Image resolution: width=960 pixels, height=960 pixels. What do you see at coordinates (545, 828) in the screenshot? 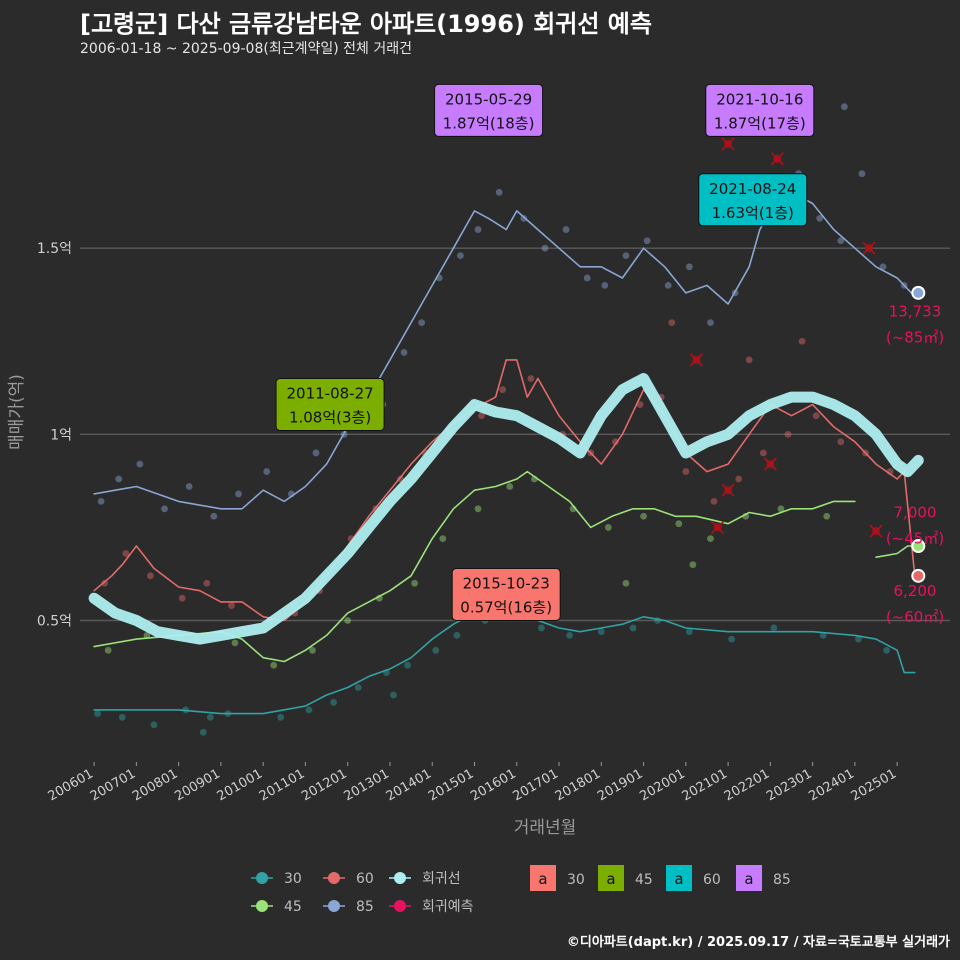
I see `x-axis-label: 거래년월` at bounding box center [545, 828].